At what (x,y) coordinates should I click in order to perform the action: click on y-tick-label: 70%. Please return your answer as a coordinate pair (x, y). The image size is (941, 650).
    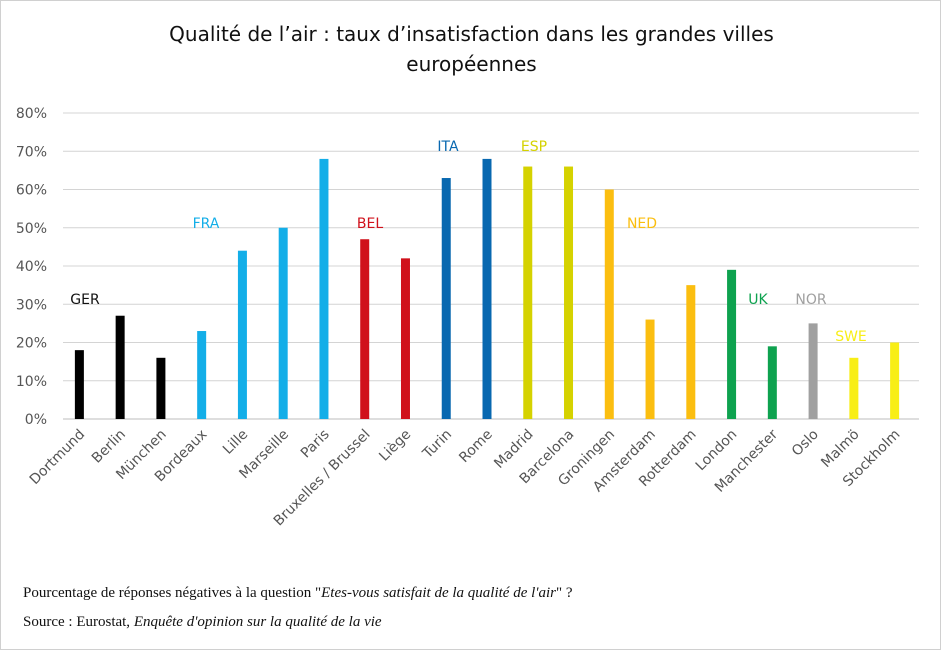
    Looking at the image, I should click on (31, 152).